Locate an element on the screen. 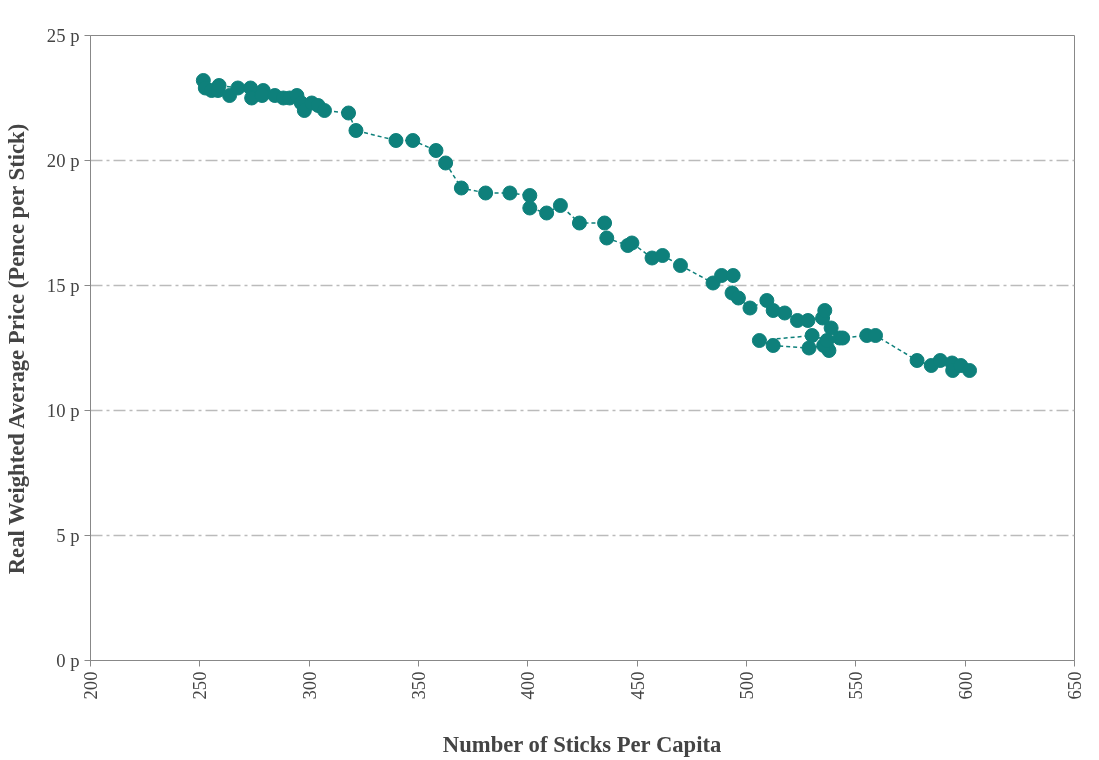 This screenshot has height=760, width=1099. y-tick-label: 10 p is located at coordinates (63, 410).